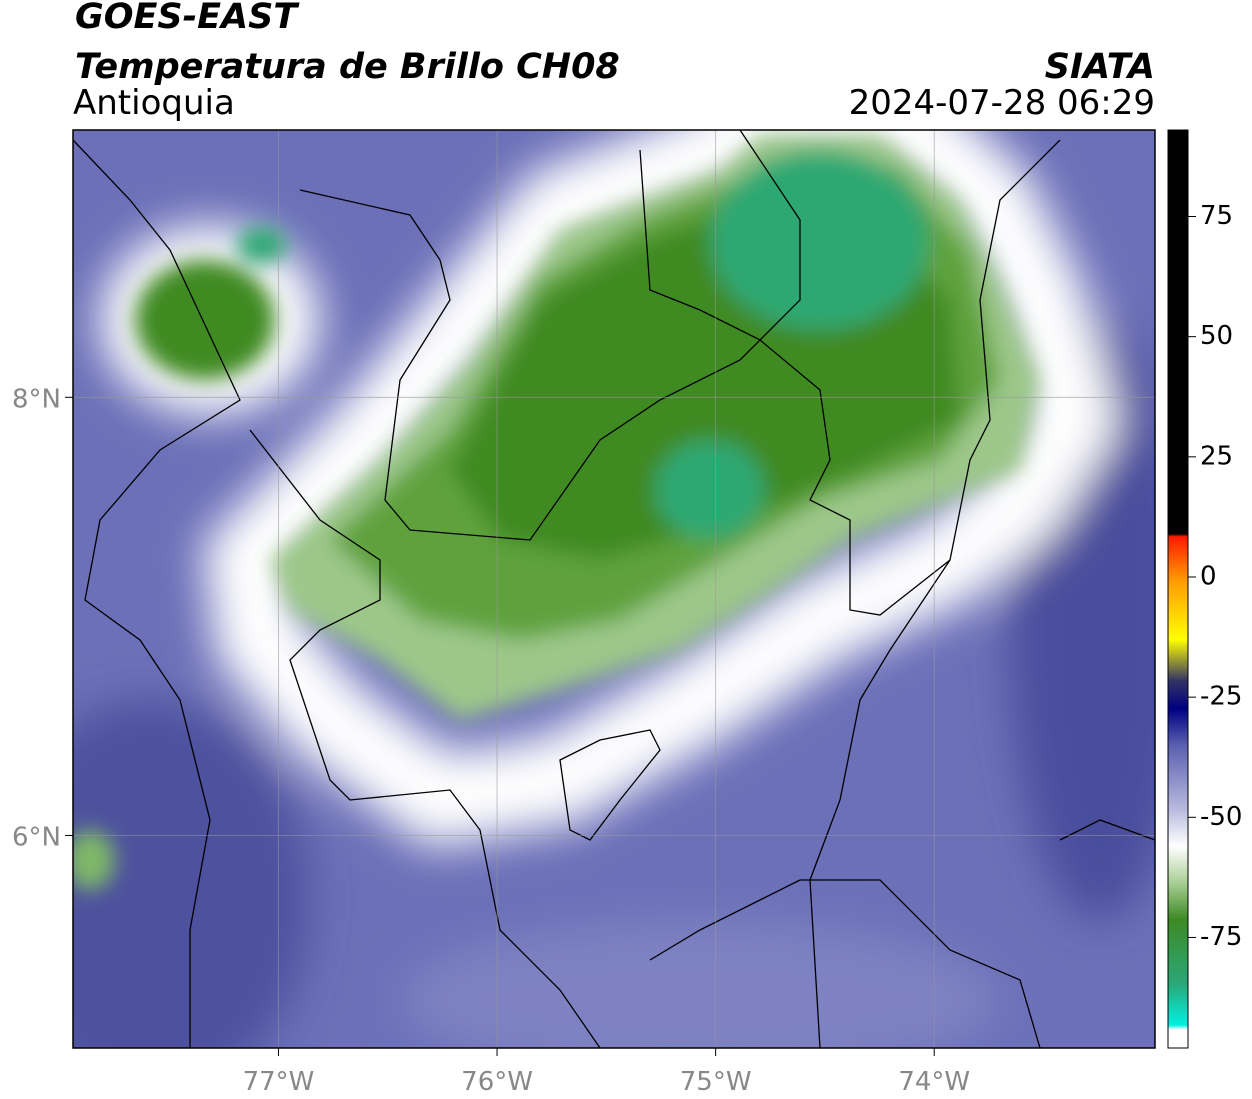 This screenshot has width=1252, height=1099. What do you see at coordinates (154, 103) in the screenshot?
I see `region: Antioquia` at bounding box center [154, 103].